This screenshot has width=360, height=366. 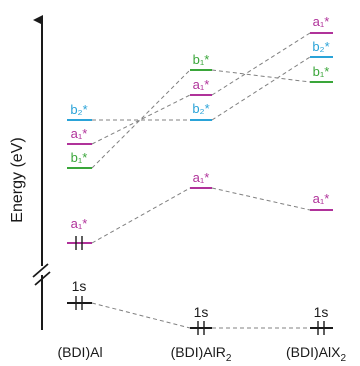 What do you see at coordinates (261, 64) in the screenshot?
I see `connector-a1-alr2-alx2` at bounding box center [261, 64].